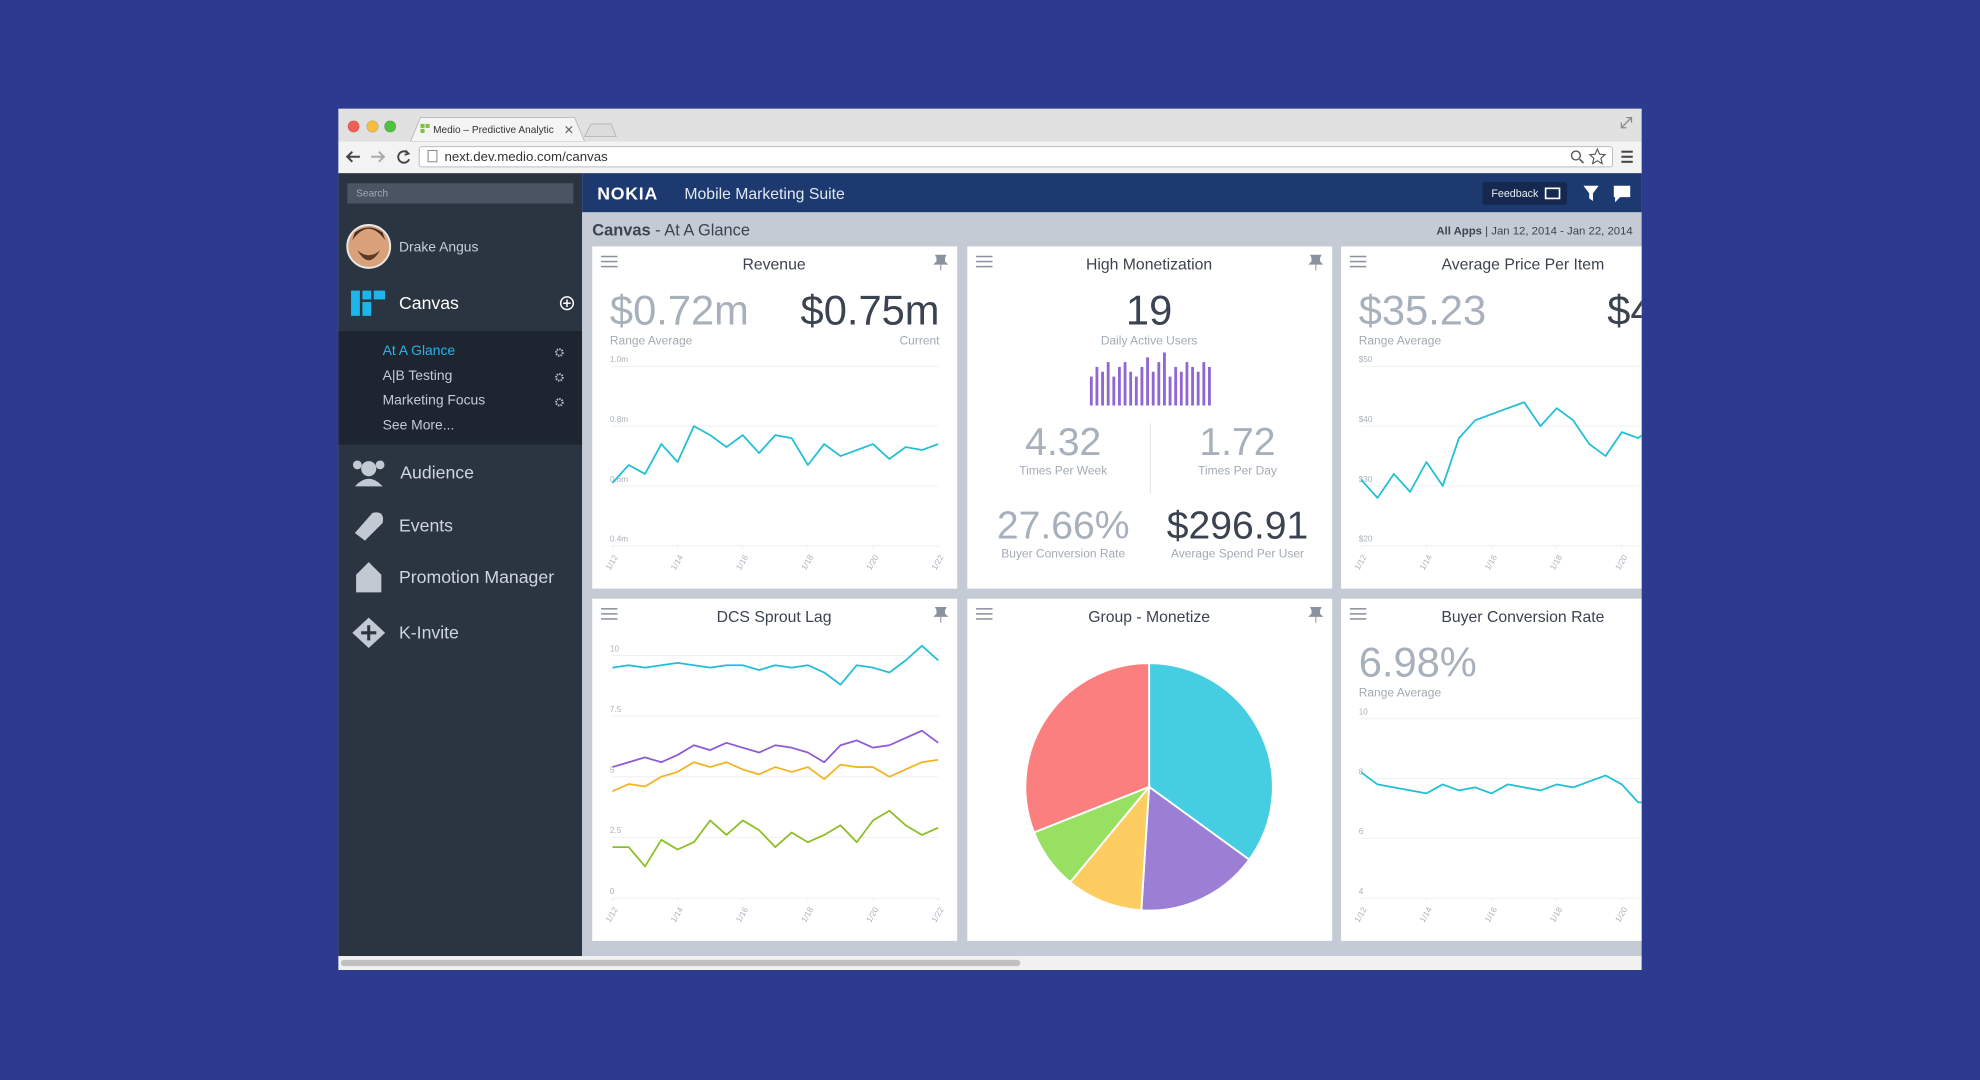 The image size is (1980, 1080). Describe the element at coordinates (1515, 194) in the screenshot. I see `feedback-label: Feedback` at that location.